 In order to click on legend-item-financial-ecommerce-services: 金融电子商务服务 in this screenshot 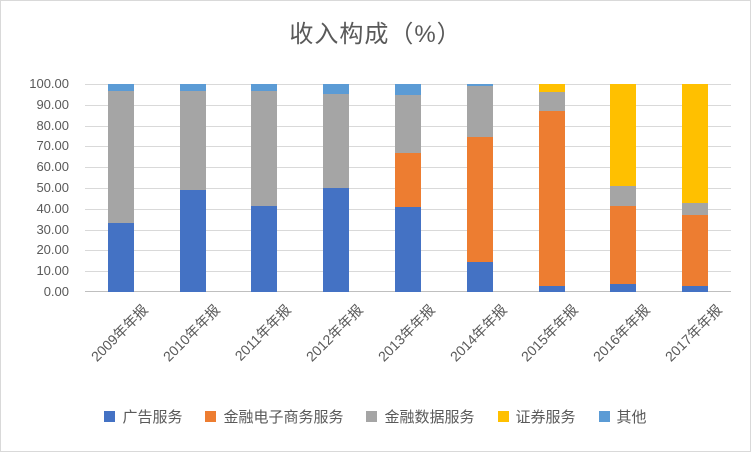, I will do `click(274, 416)`.